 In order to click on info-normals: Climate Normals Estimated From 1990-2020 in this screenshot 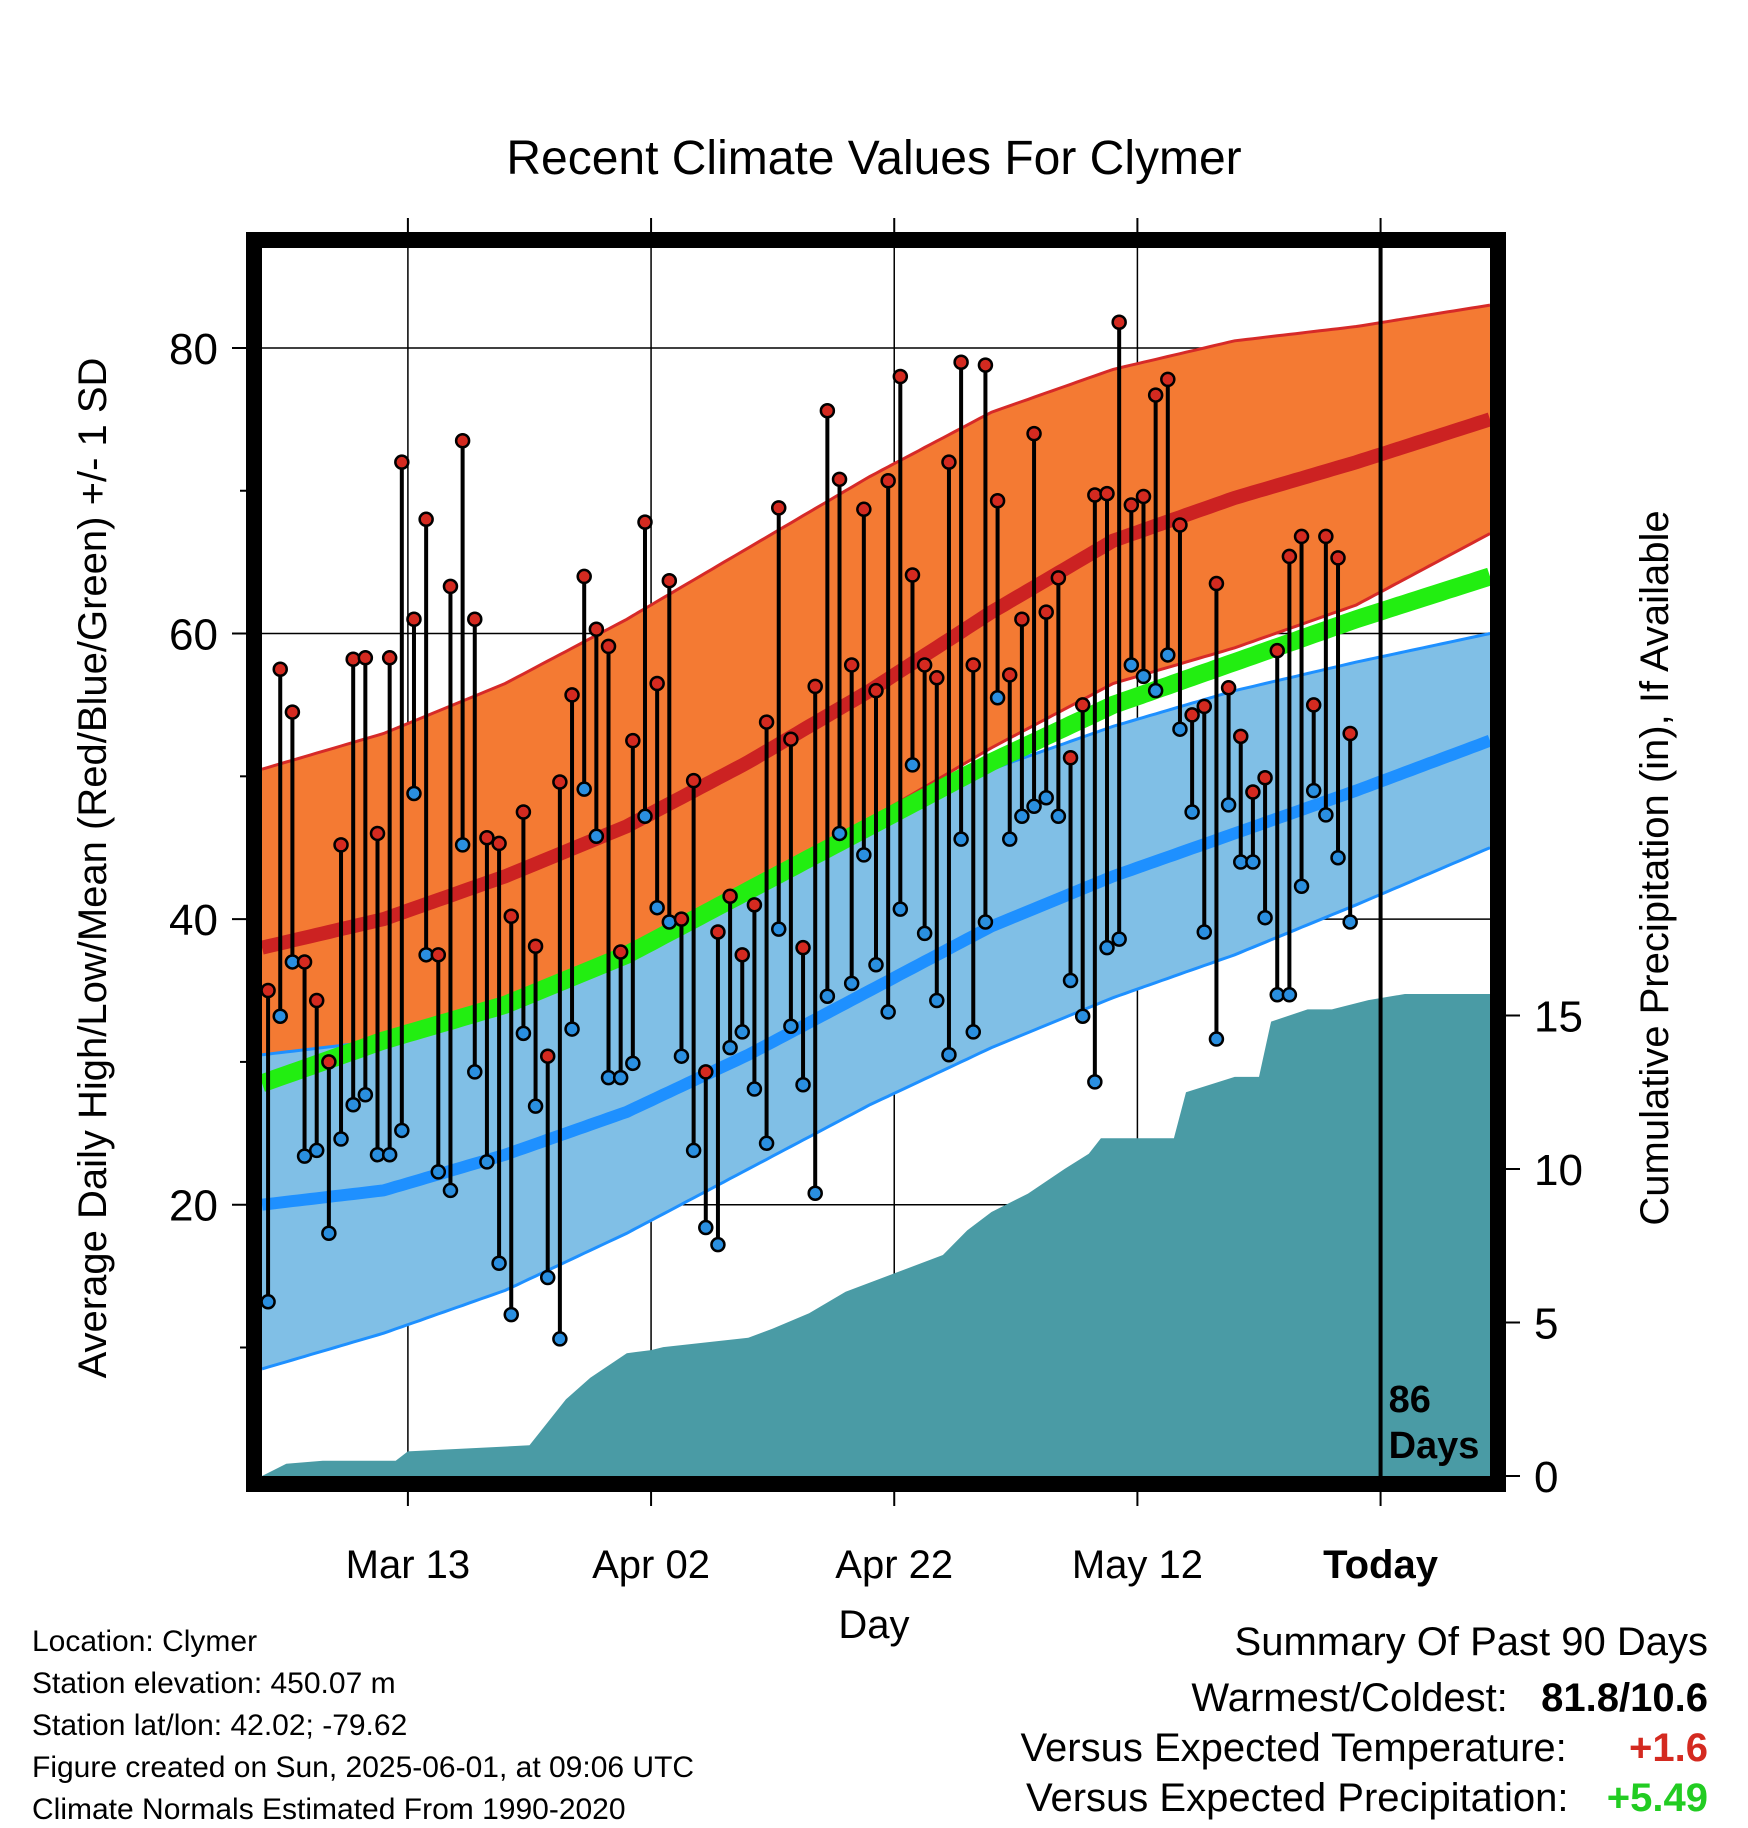, I will do `click(329, 1809)`.